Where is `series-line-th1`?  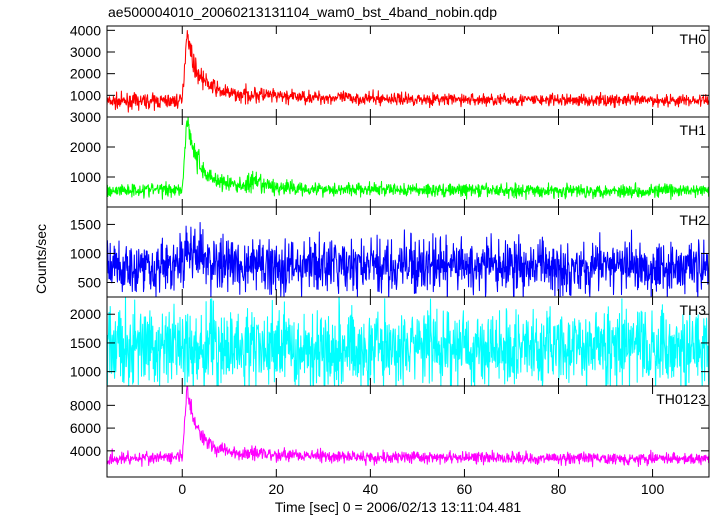 series-line-th1 is located at coordinates (408, 159).